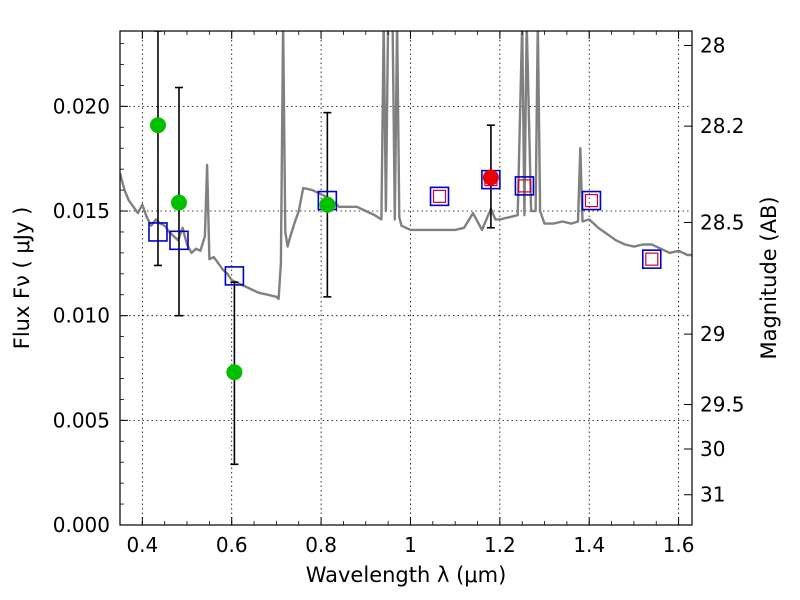 This screenshot has width=800, height=600. Describe the element at coordinates (712, 495) in the screenshot. I see `mag-tick-label: 31` at that location.